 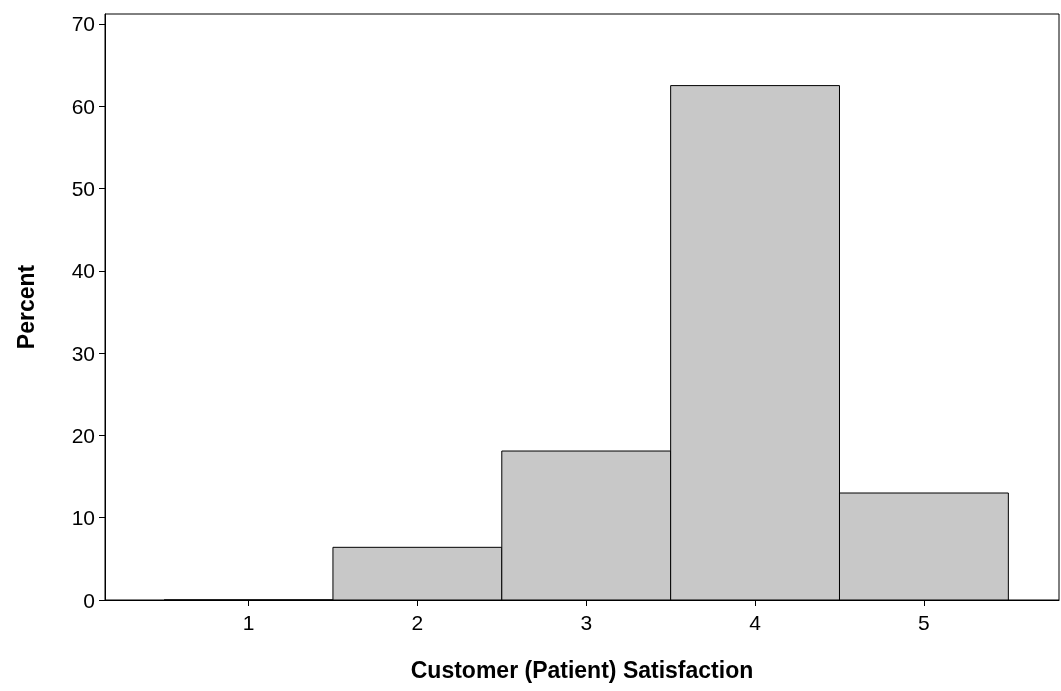 I want to click on x-tick-label: 5, so click(x=924, y=622).